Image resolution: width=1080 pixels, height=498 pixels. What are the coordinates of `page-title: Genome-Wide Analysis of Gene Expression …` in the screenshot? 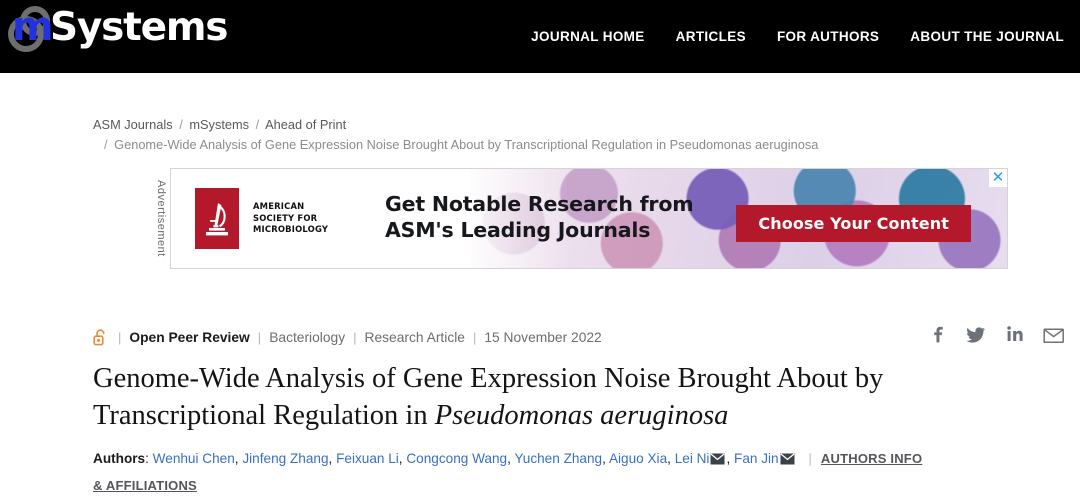 It's located at (523, 397).